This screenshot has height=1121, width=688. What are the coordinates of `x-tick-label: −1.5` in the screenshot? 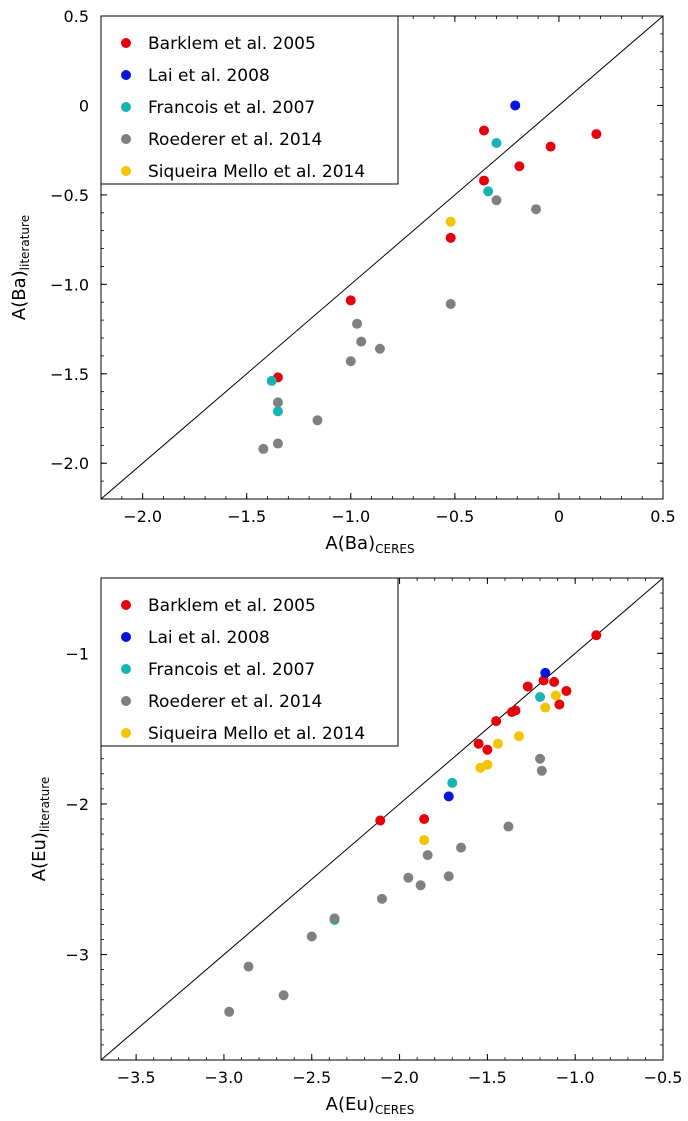 It's located at (246, 516).